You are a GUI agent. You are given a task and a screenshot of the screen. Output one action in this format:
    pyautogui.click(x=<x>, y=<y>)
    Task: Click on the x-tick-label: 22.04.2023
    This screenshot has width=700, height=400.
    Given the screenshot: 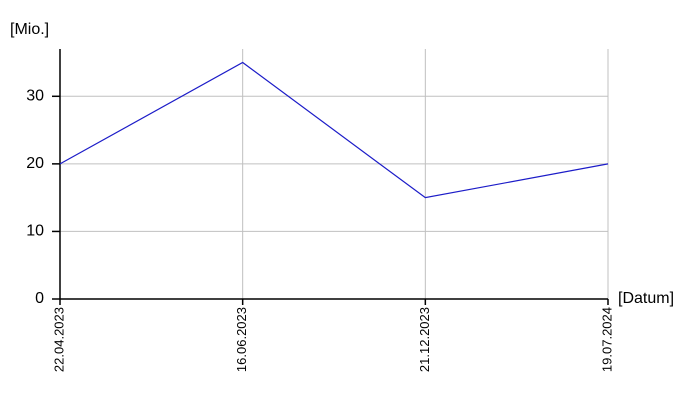 What is the action you would take?
    pyautogui.click(x=58, y=339)
    